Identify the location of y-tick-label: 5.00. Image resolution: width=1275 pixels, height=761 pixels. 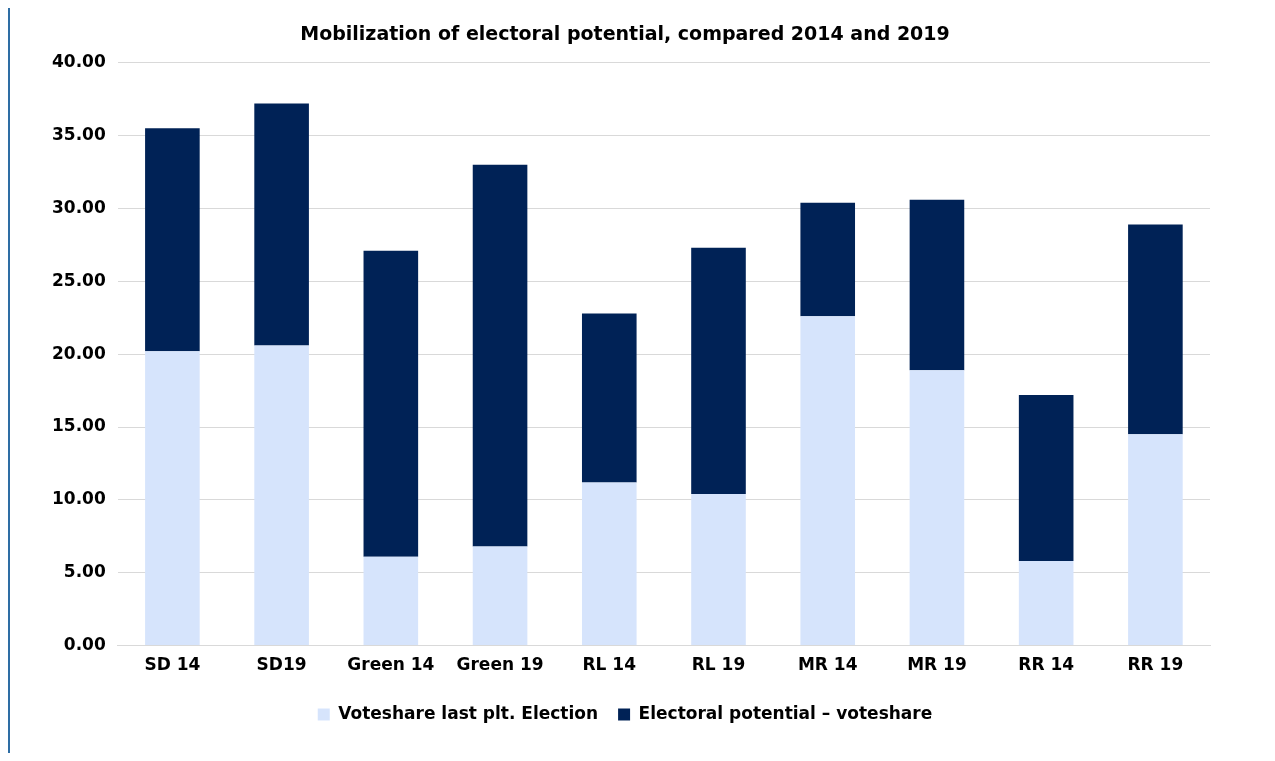
(84, 571).